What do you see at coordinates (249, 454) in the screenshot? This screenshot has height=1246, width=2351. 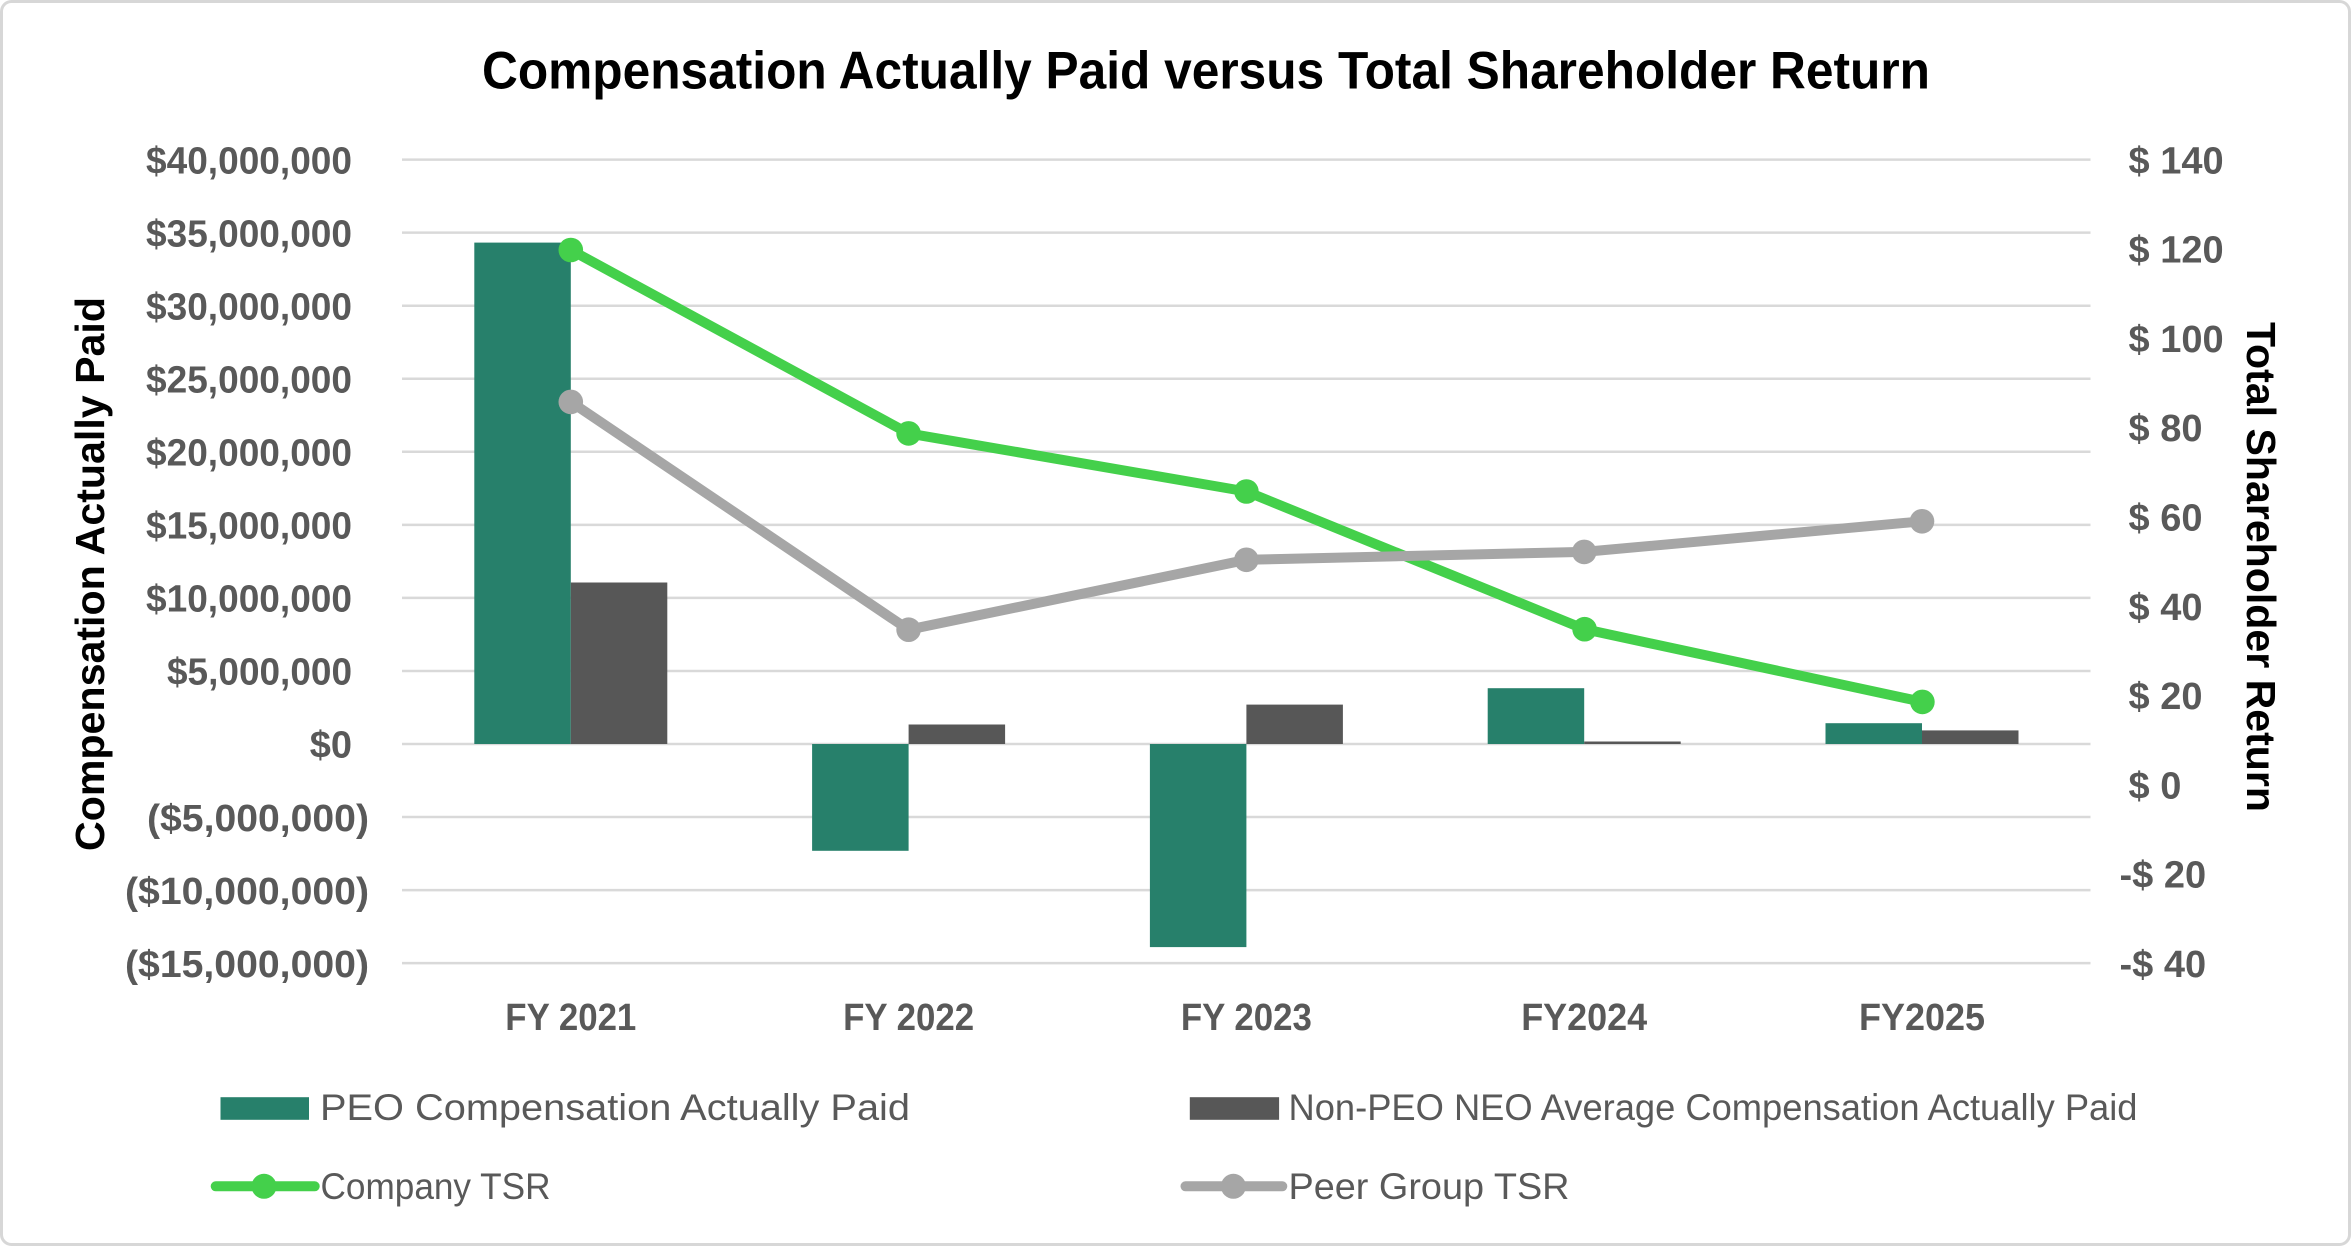 I see `svg-text: $20,000,000` at bounding box center [249, 454].